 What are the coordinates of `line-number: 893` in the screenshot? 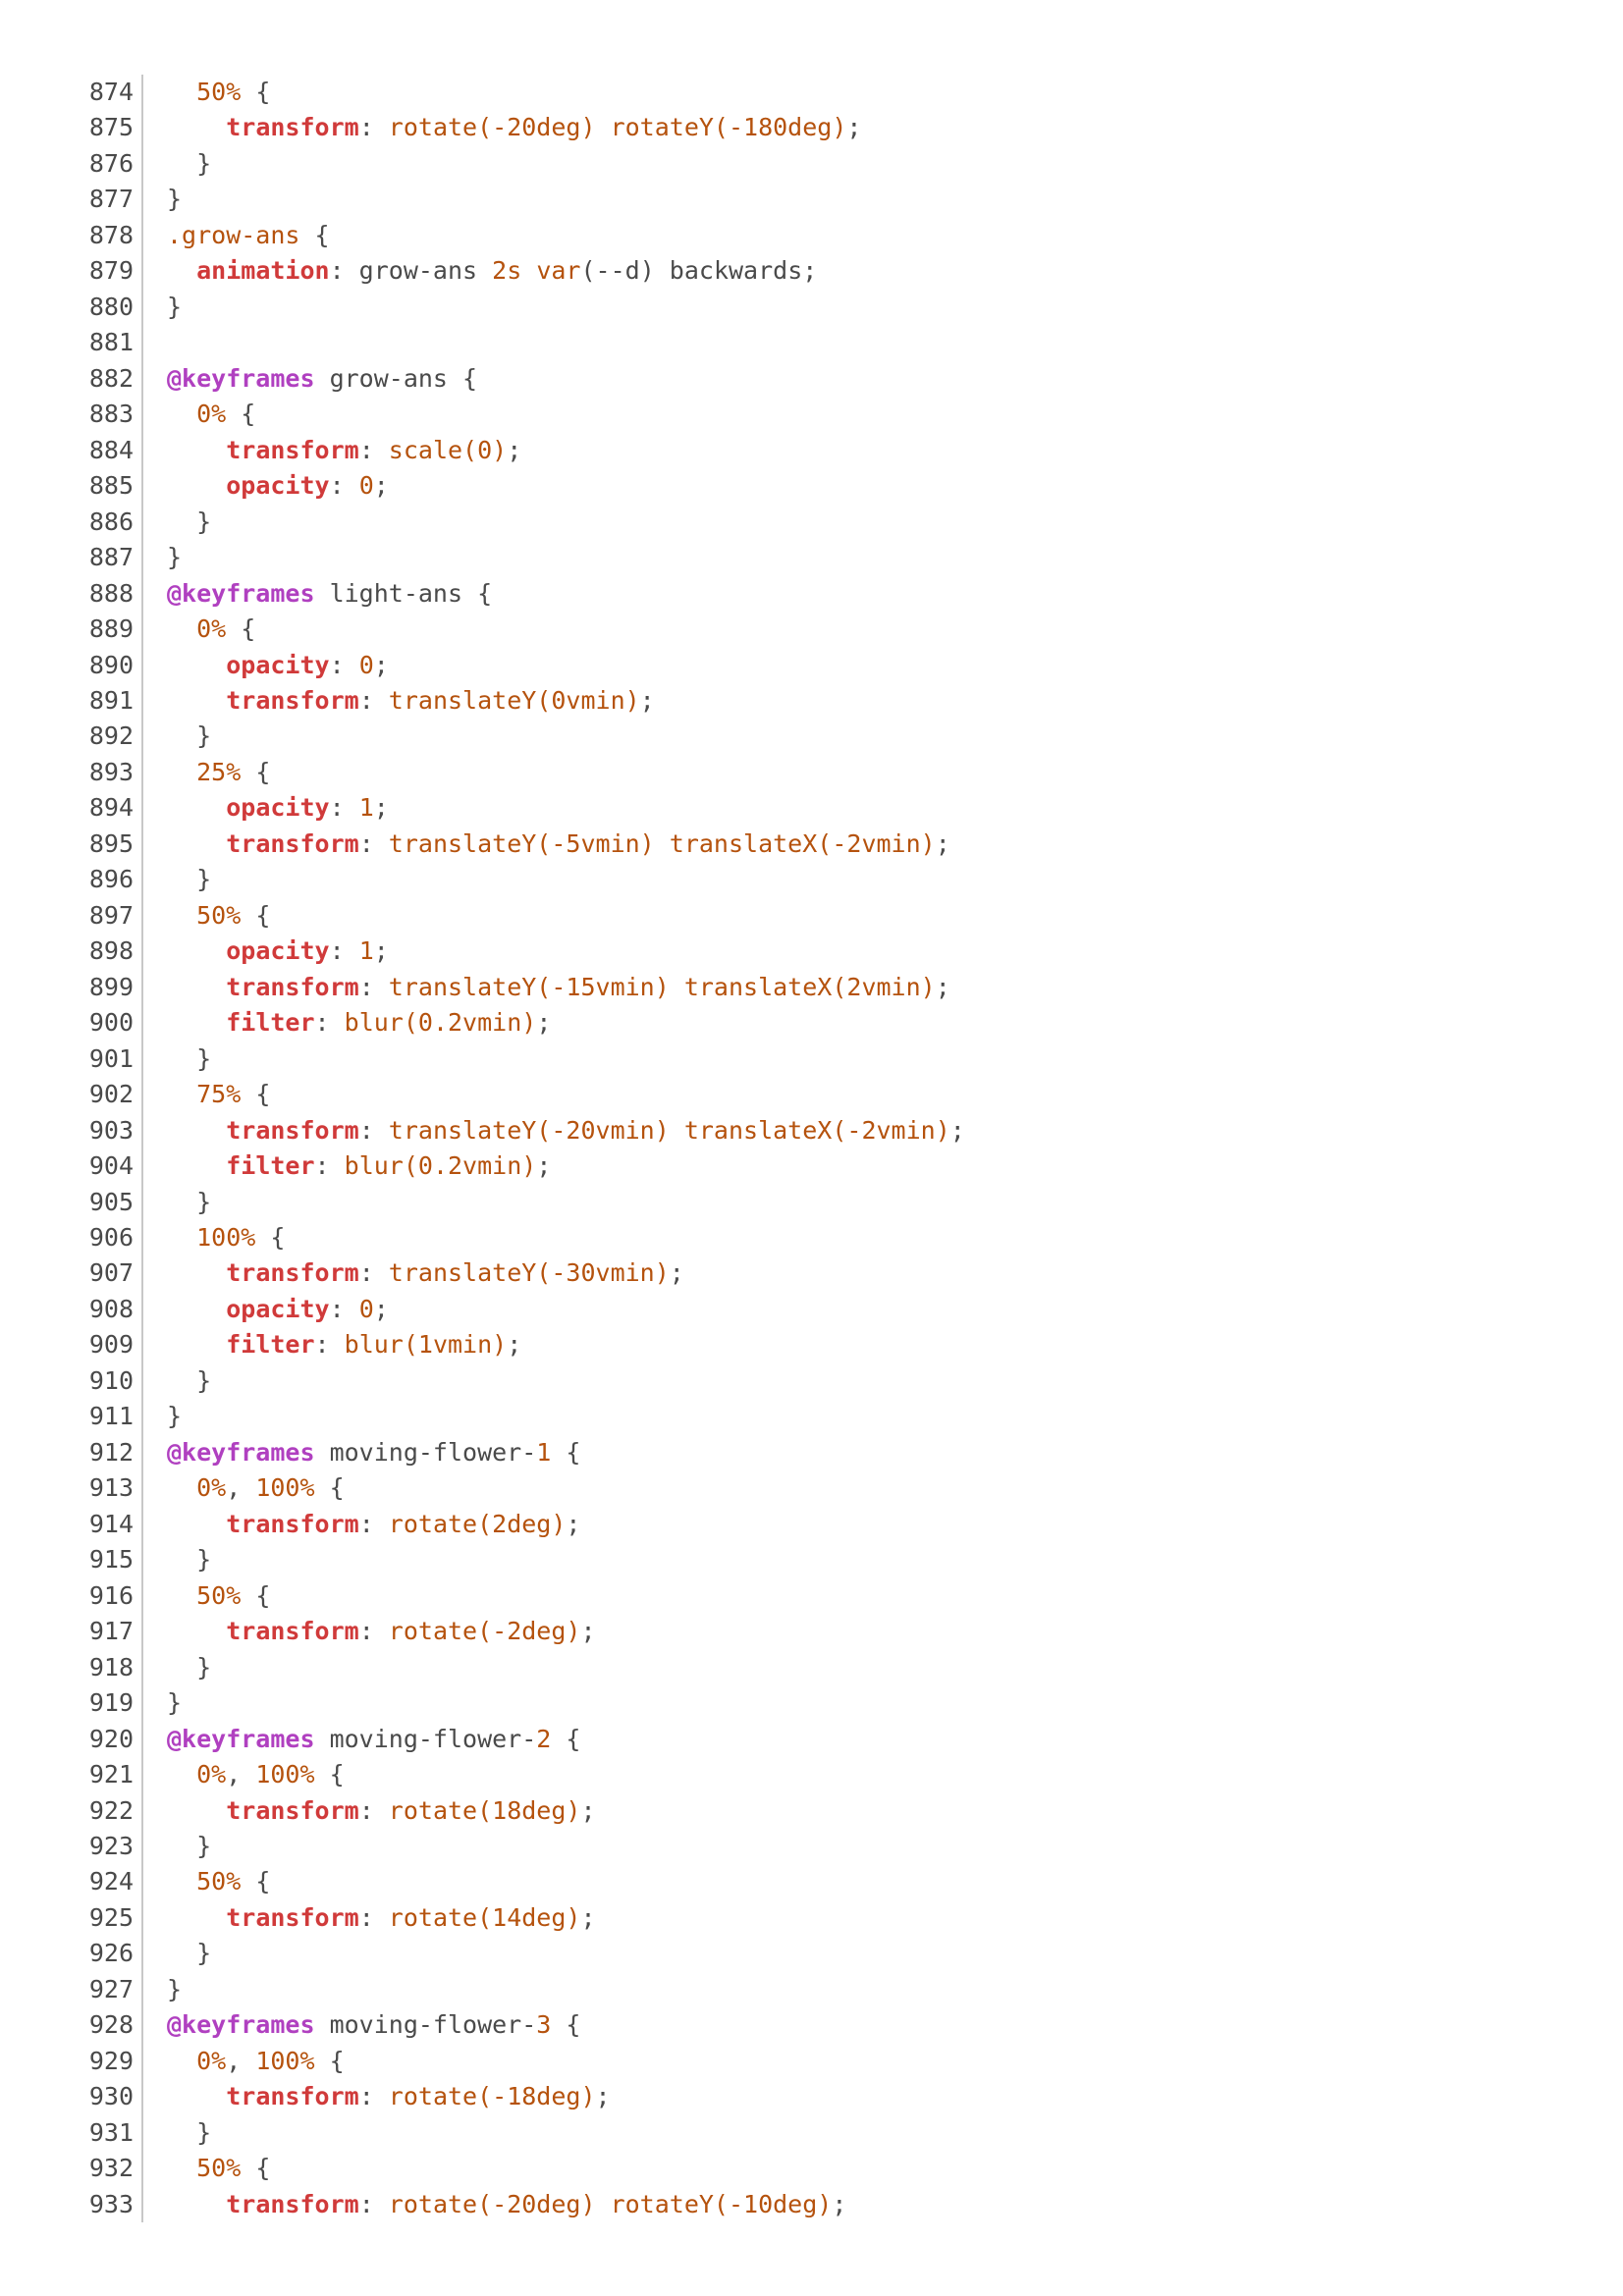 It's located at (71, 772).